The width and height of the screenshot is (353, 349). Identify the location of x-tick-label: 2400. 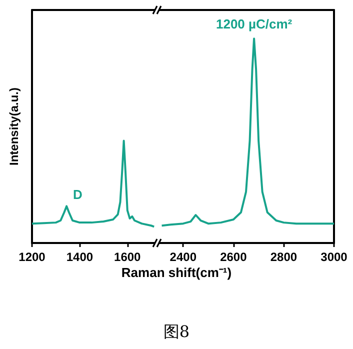
(183, 257).